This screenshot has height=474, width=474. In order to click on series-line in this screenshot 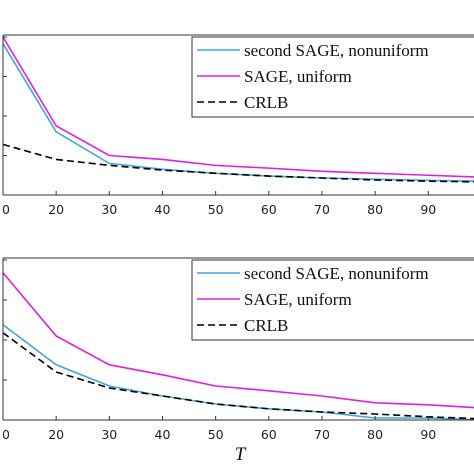, I will do `click(238, 163)`.